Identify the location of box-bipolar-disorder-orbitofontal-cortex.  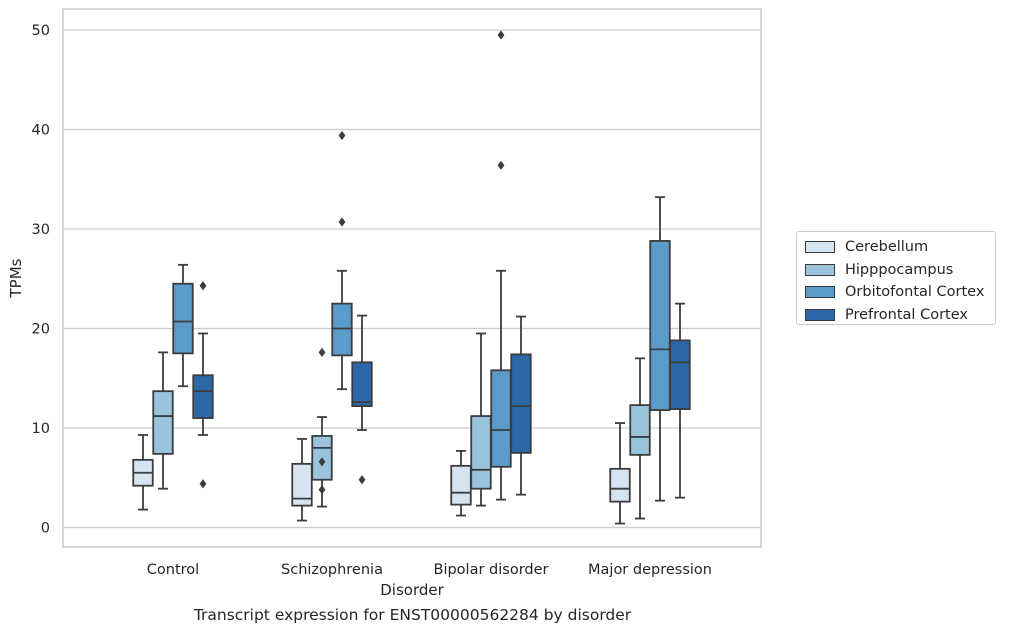
(501, 265).